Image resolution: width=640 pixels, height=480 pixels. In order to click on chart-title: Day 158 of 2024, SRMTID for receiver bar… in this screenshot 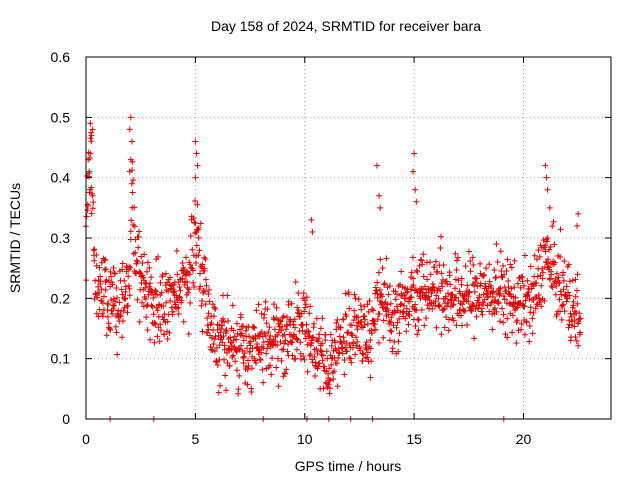, I will do `click(346, 26)`.